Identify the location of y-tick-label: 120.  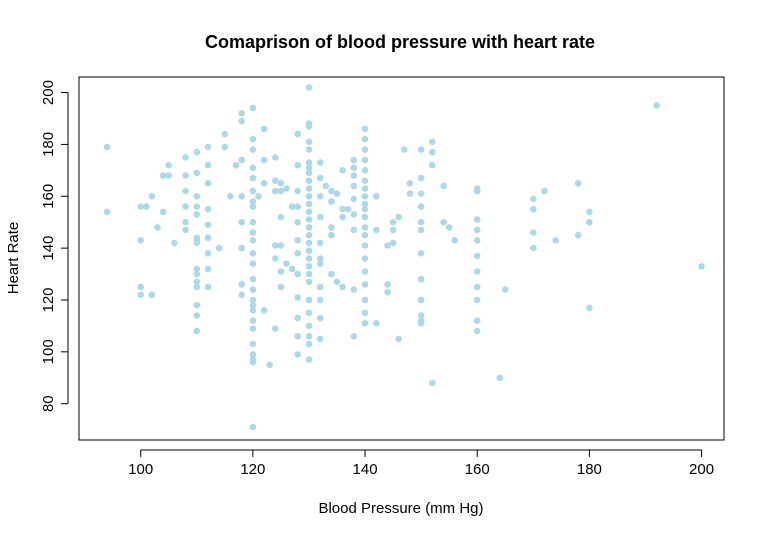
(48, 299).